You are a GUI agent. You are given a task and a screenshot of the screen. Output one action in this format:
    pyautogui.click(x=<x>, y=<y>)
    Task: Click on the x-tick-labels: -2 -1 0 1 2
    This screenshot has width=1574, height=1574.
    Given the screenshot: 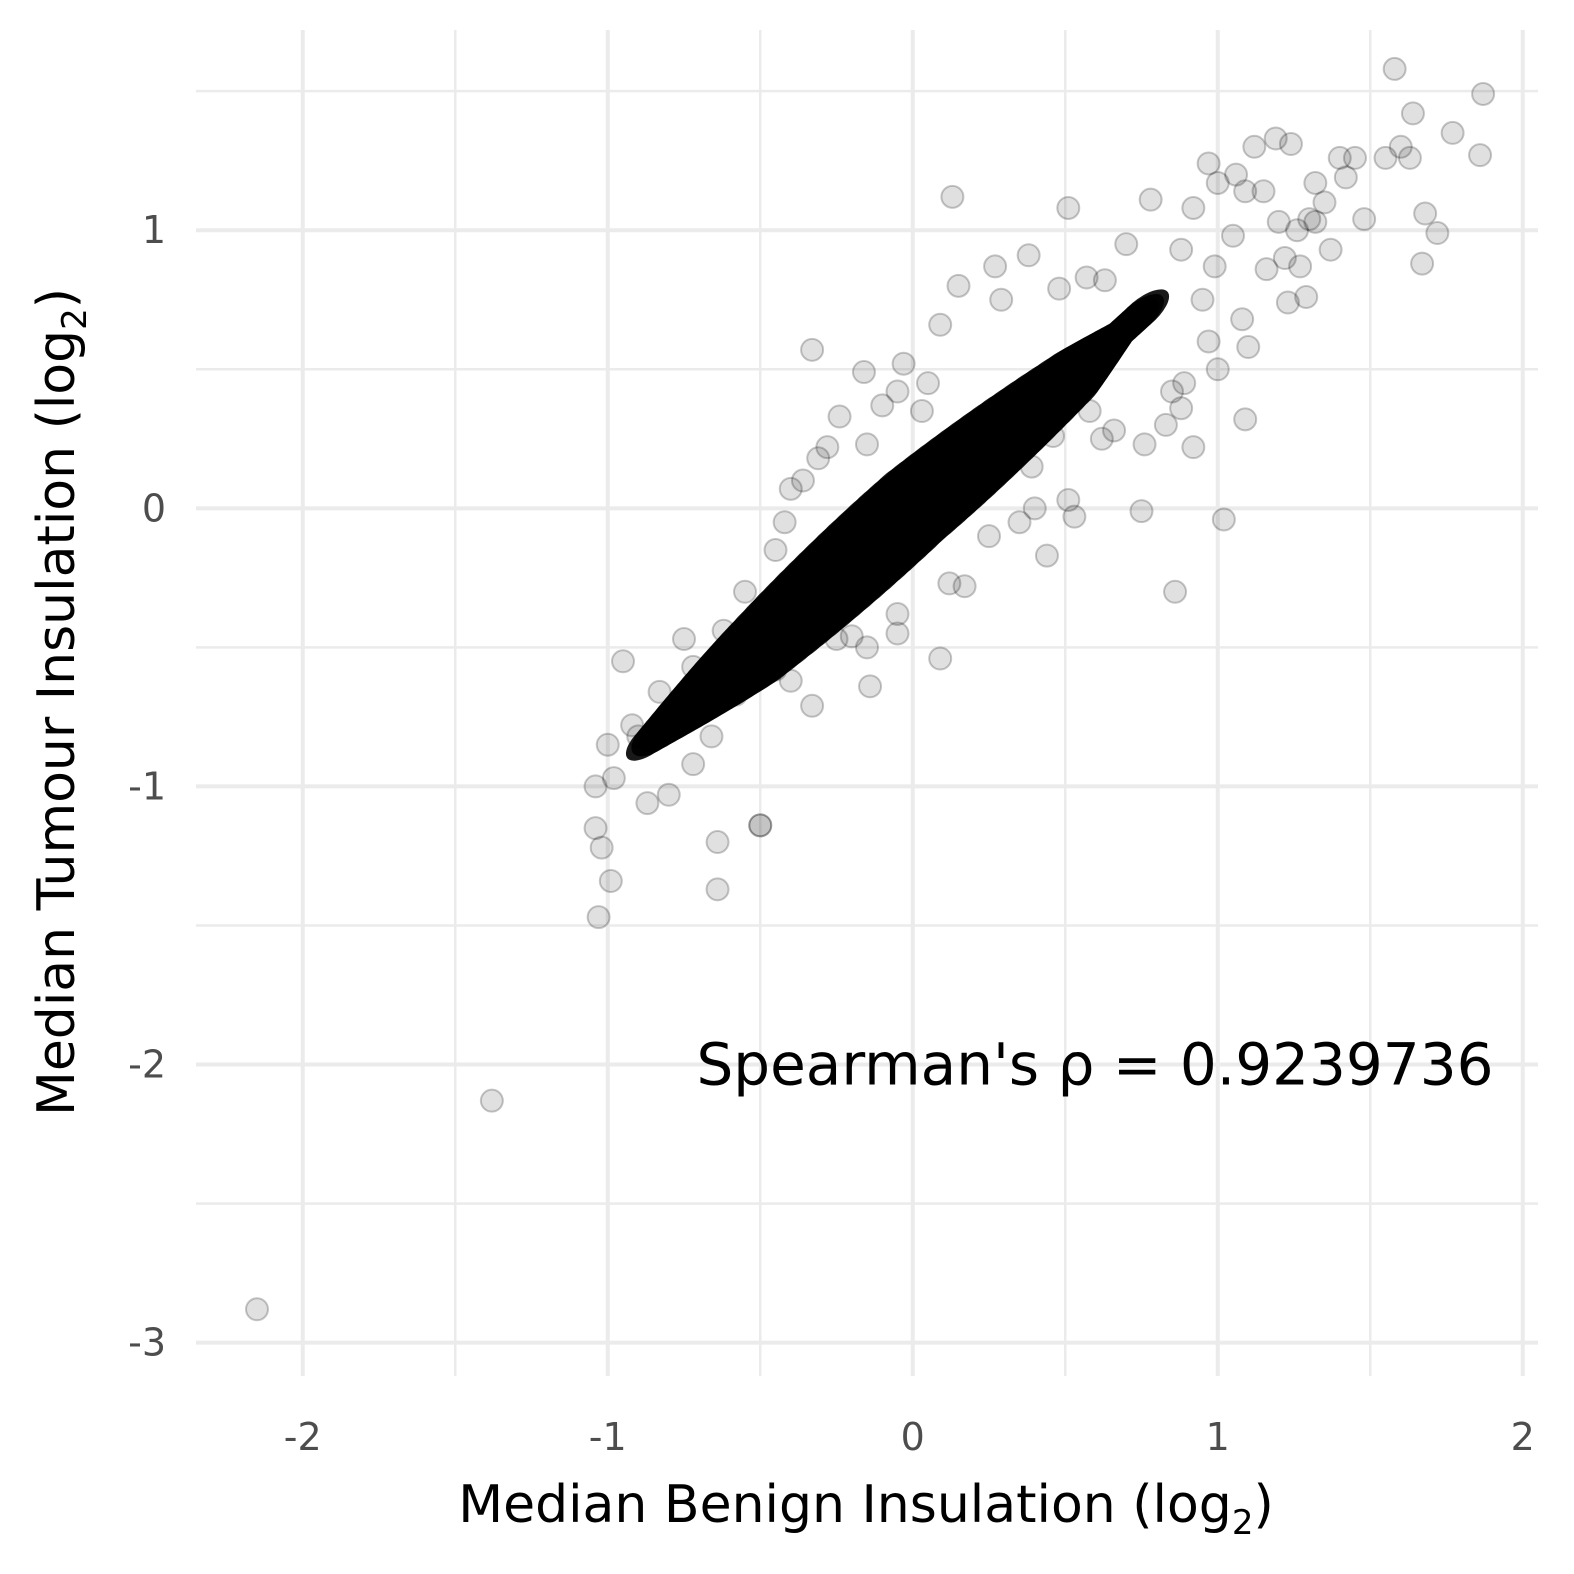 What is the action you would take?
    pyautogui.click(x=909, y=1437)
    